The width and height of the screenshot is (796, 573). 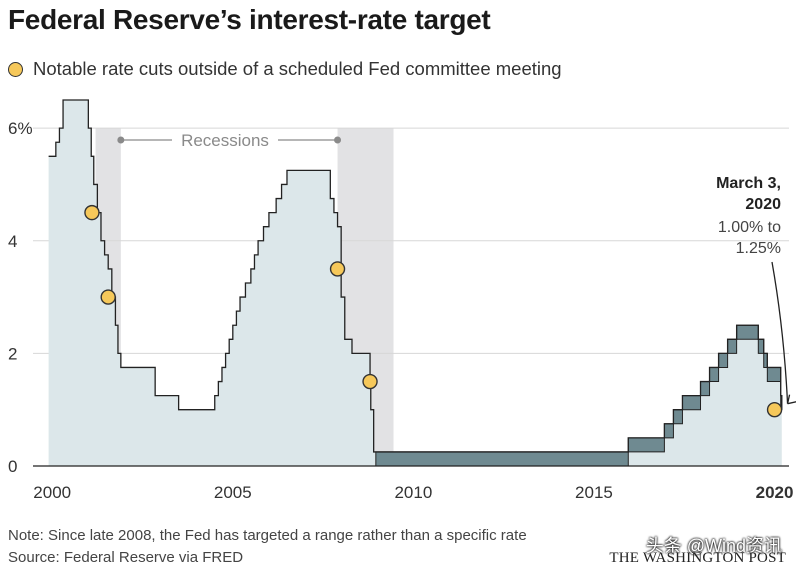 I want to click on y-tick-label-2: 2, so click(x=12, y=353).